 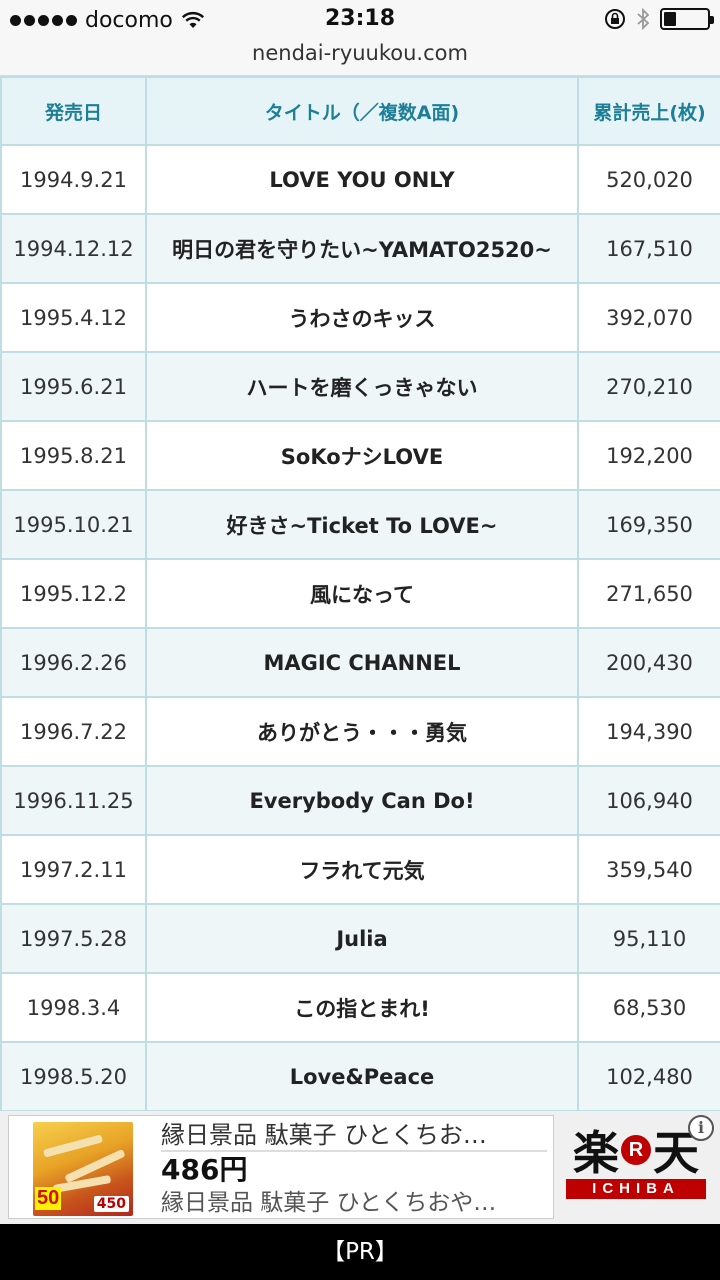 I want to click on carrier-name: docomo, so click(x=129, y=20).